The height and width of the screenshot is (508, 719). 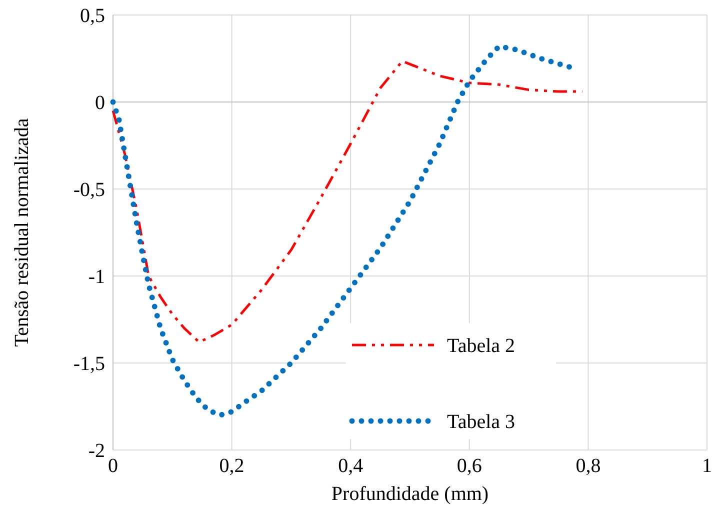 I want to click on y-axis-title: Tensão residual normalizada, so click(x=22, y=232).